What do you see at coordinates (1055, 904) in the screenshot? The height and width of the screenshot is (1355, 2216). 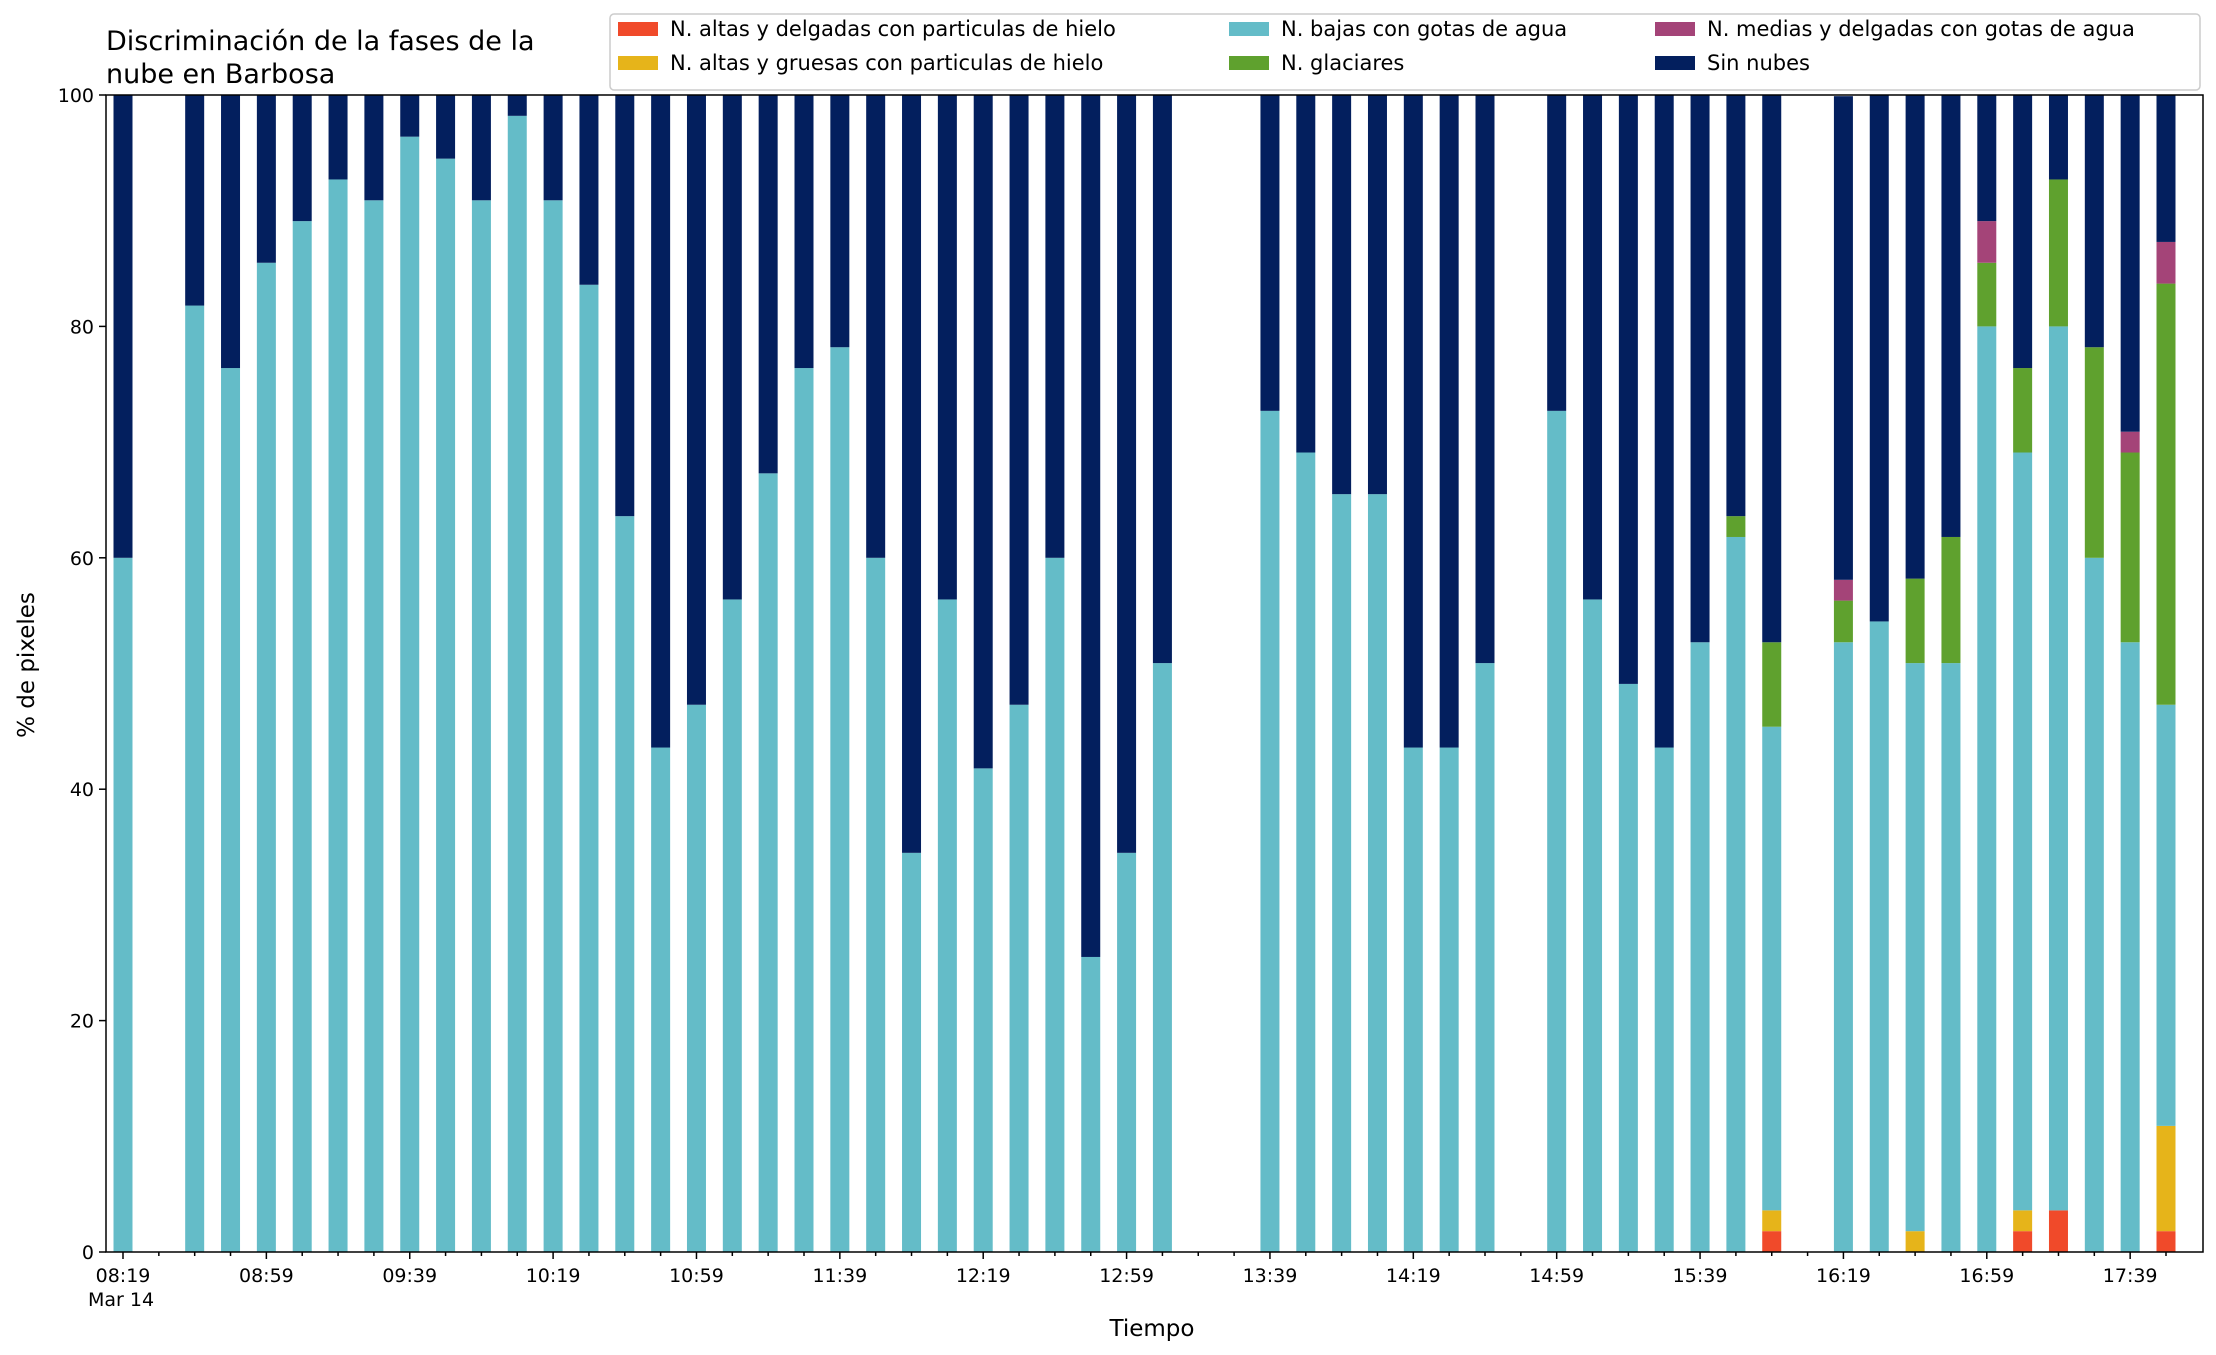 I see `bar-segment-s2-12:39` at bounding box center [1055, 904].